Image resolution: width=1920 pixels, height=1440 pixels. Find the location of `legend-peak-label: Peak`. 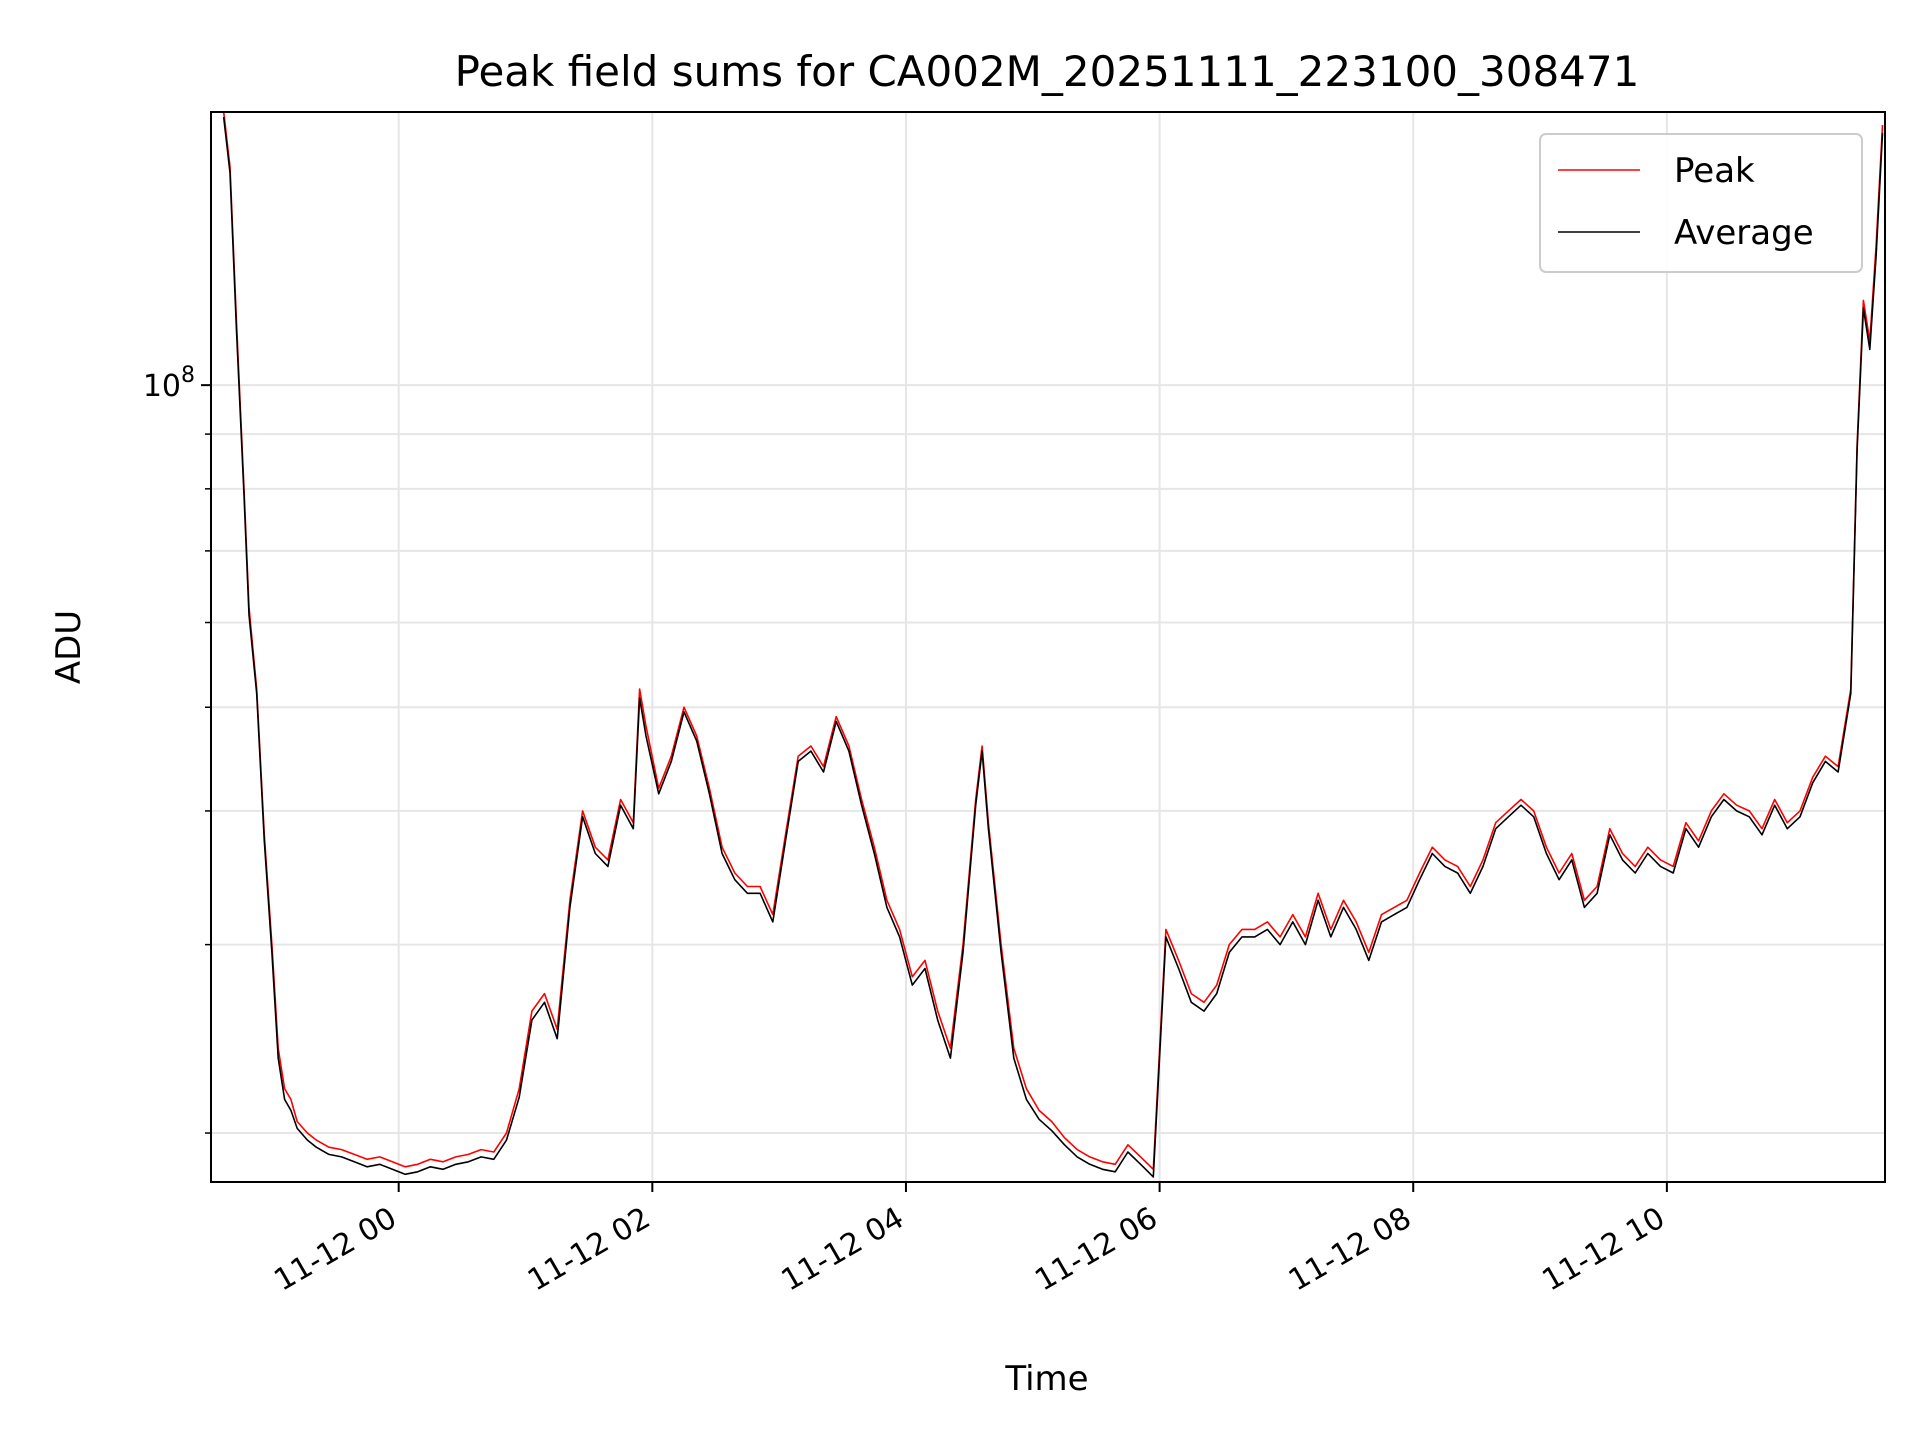

legend-peak-label: Peak is located at coordinates (1714, 171).